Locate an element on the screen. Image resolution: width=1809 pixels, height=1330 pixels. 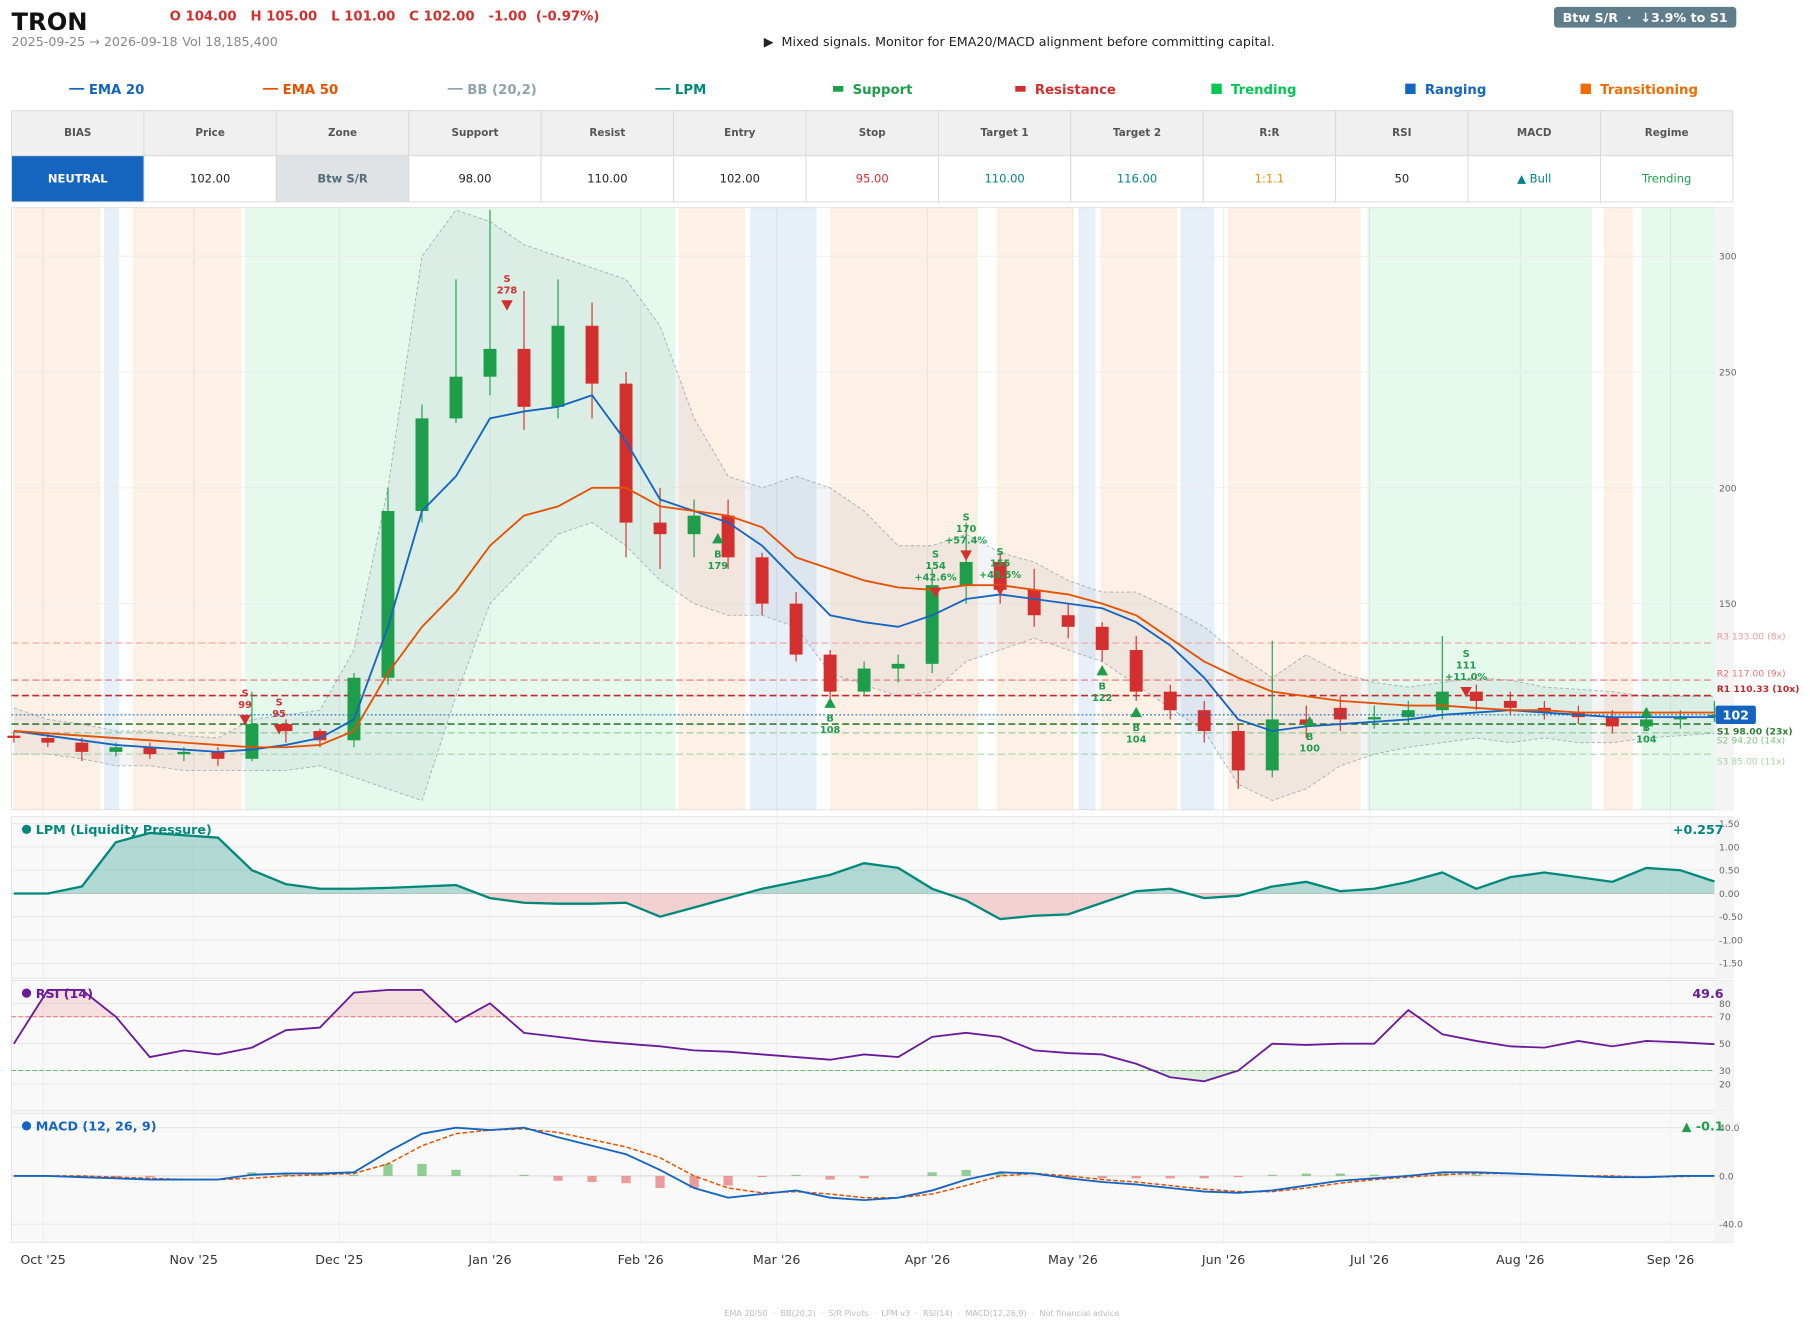
rsi-line is located at coordinates (864, 1036).